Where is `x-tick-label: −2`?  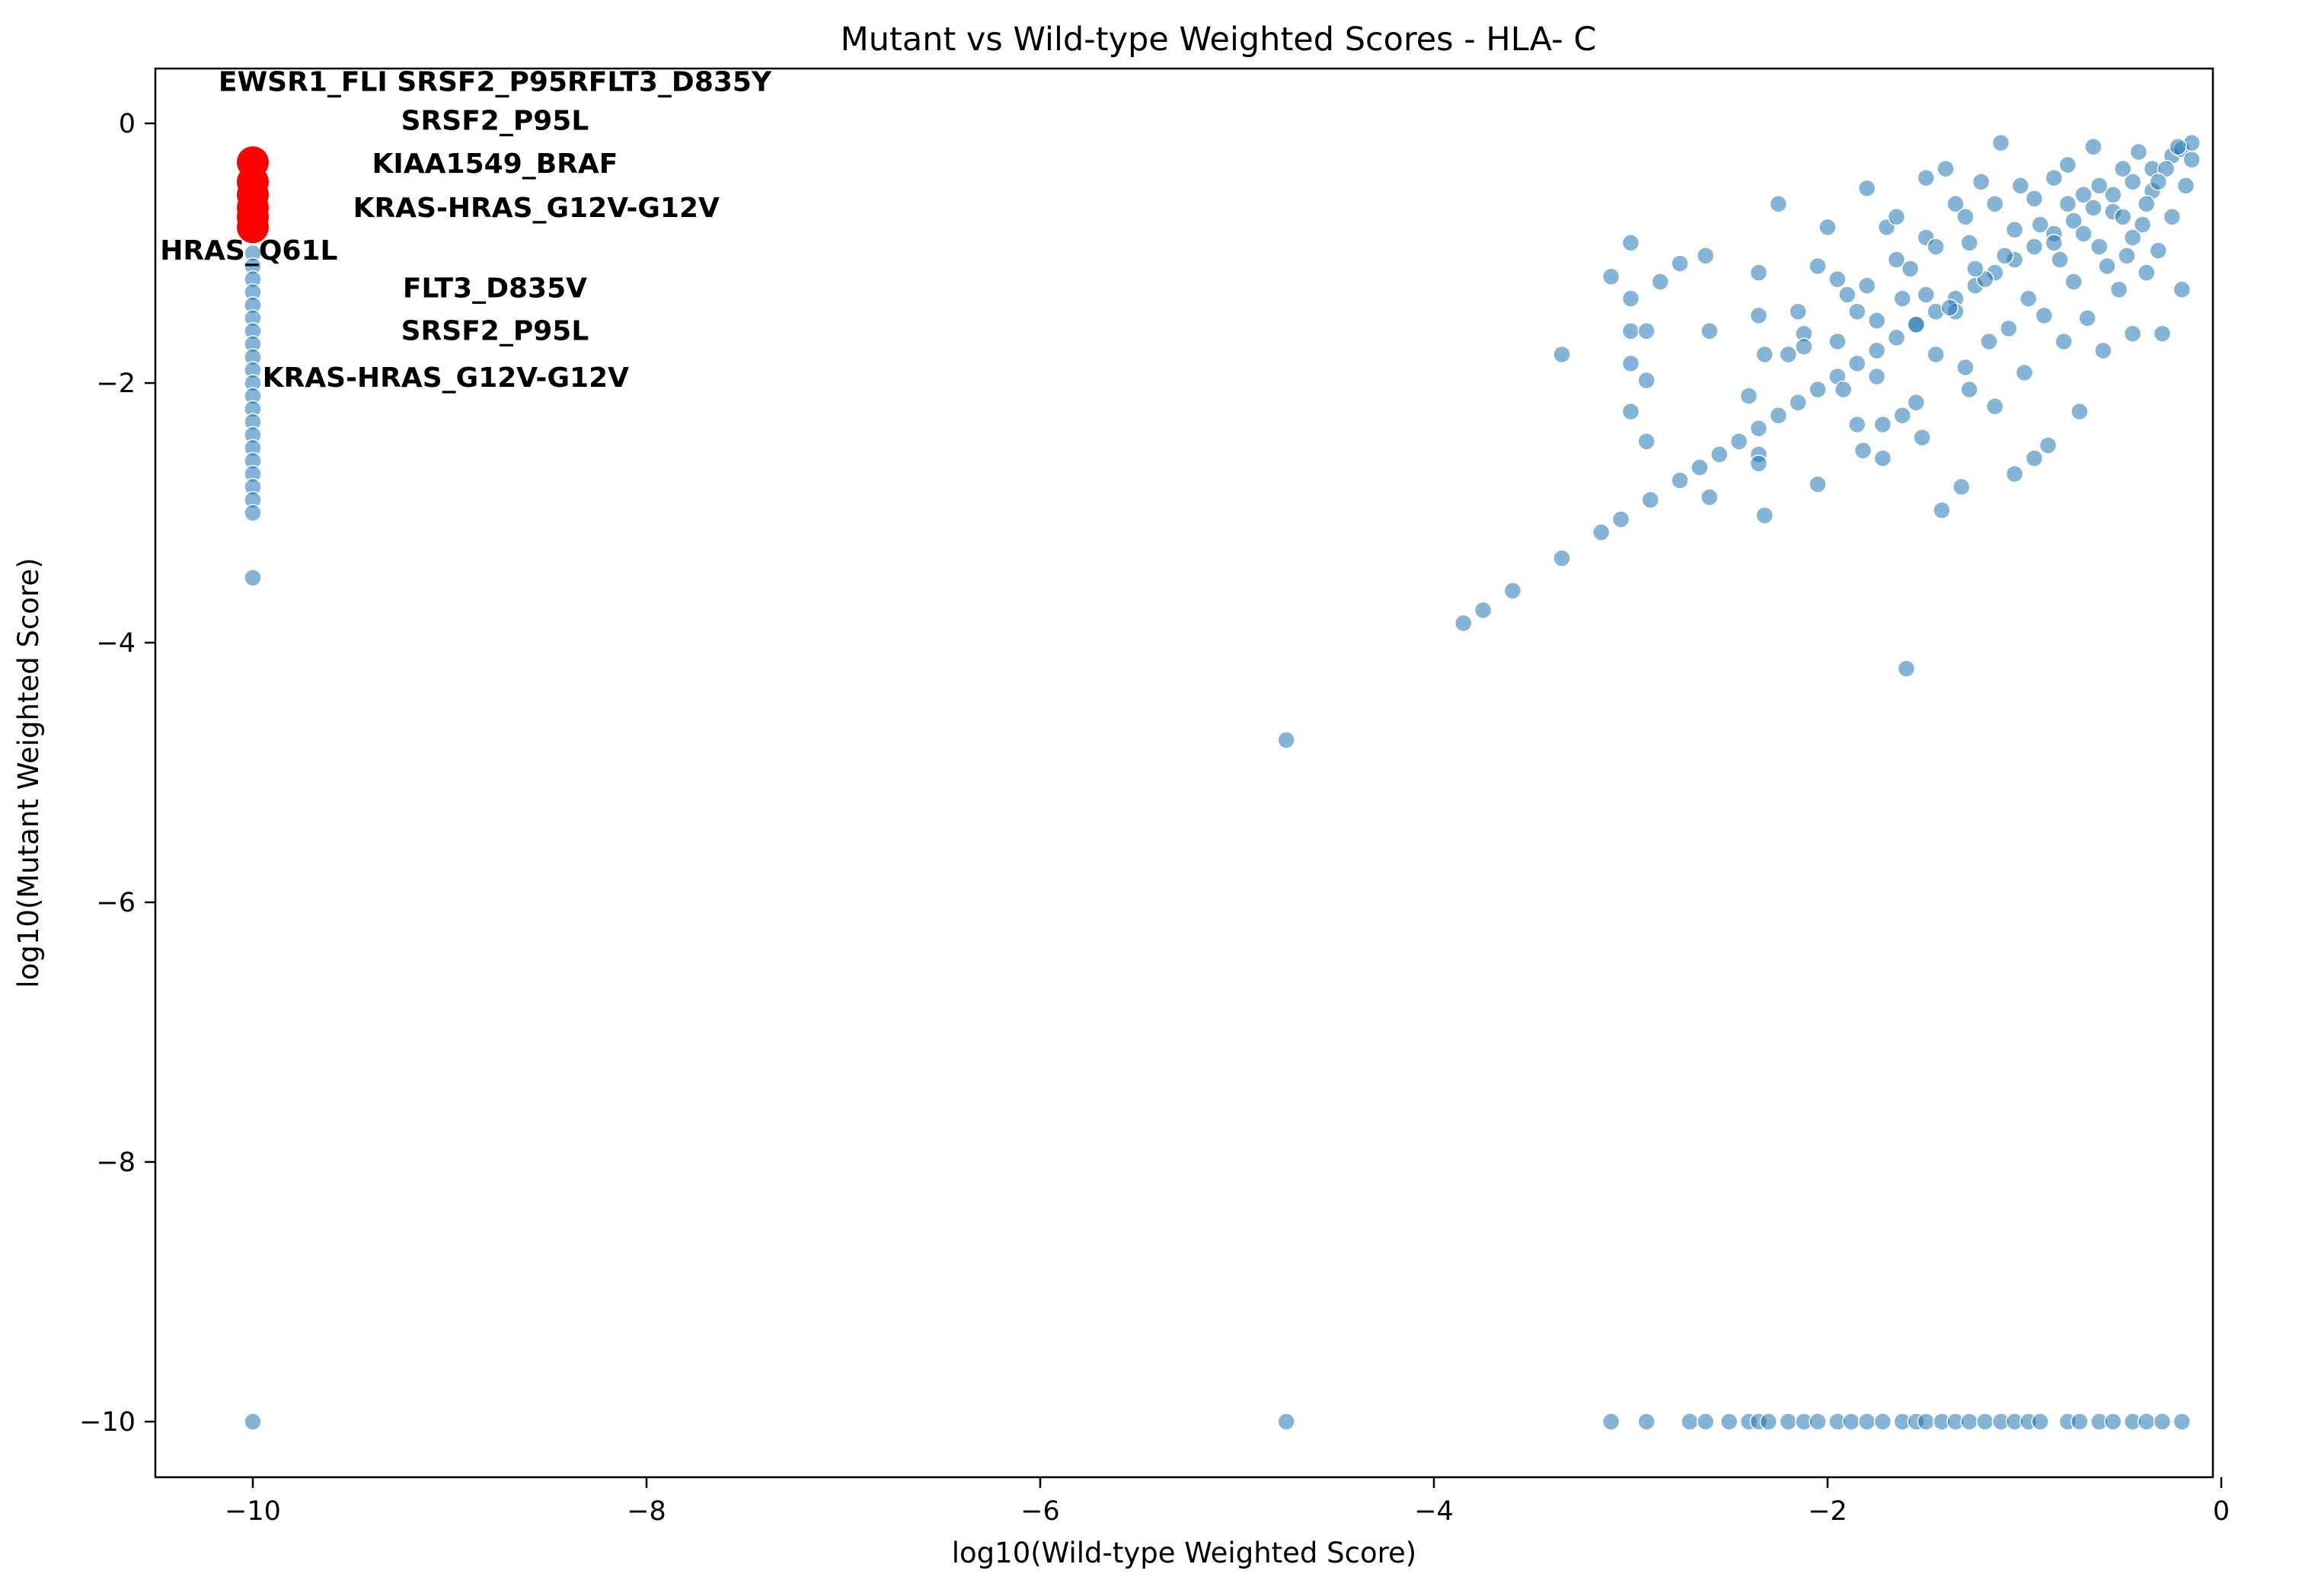
x-tick-label: −2 is located at coordinates (1828, 1511).